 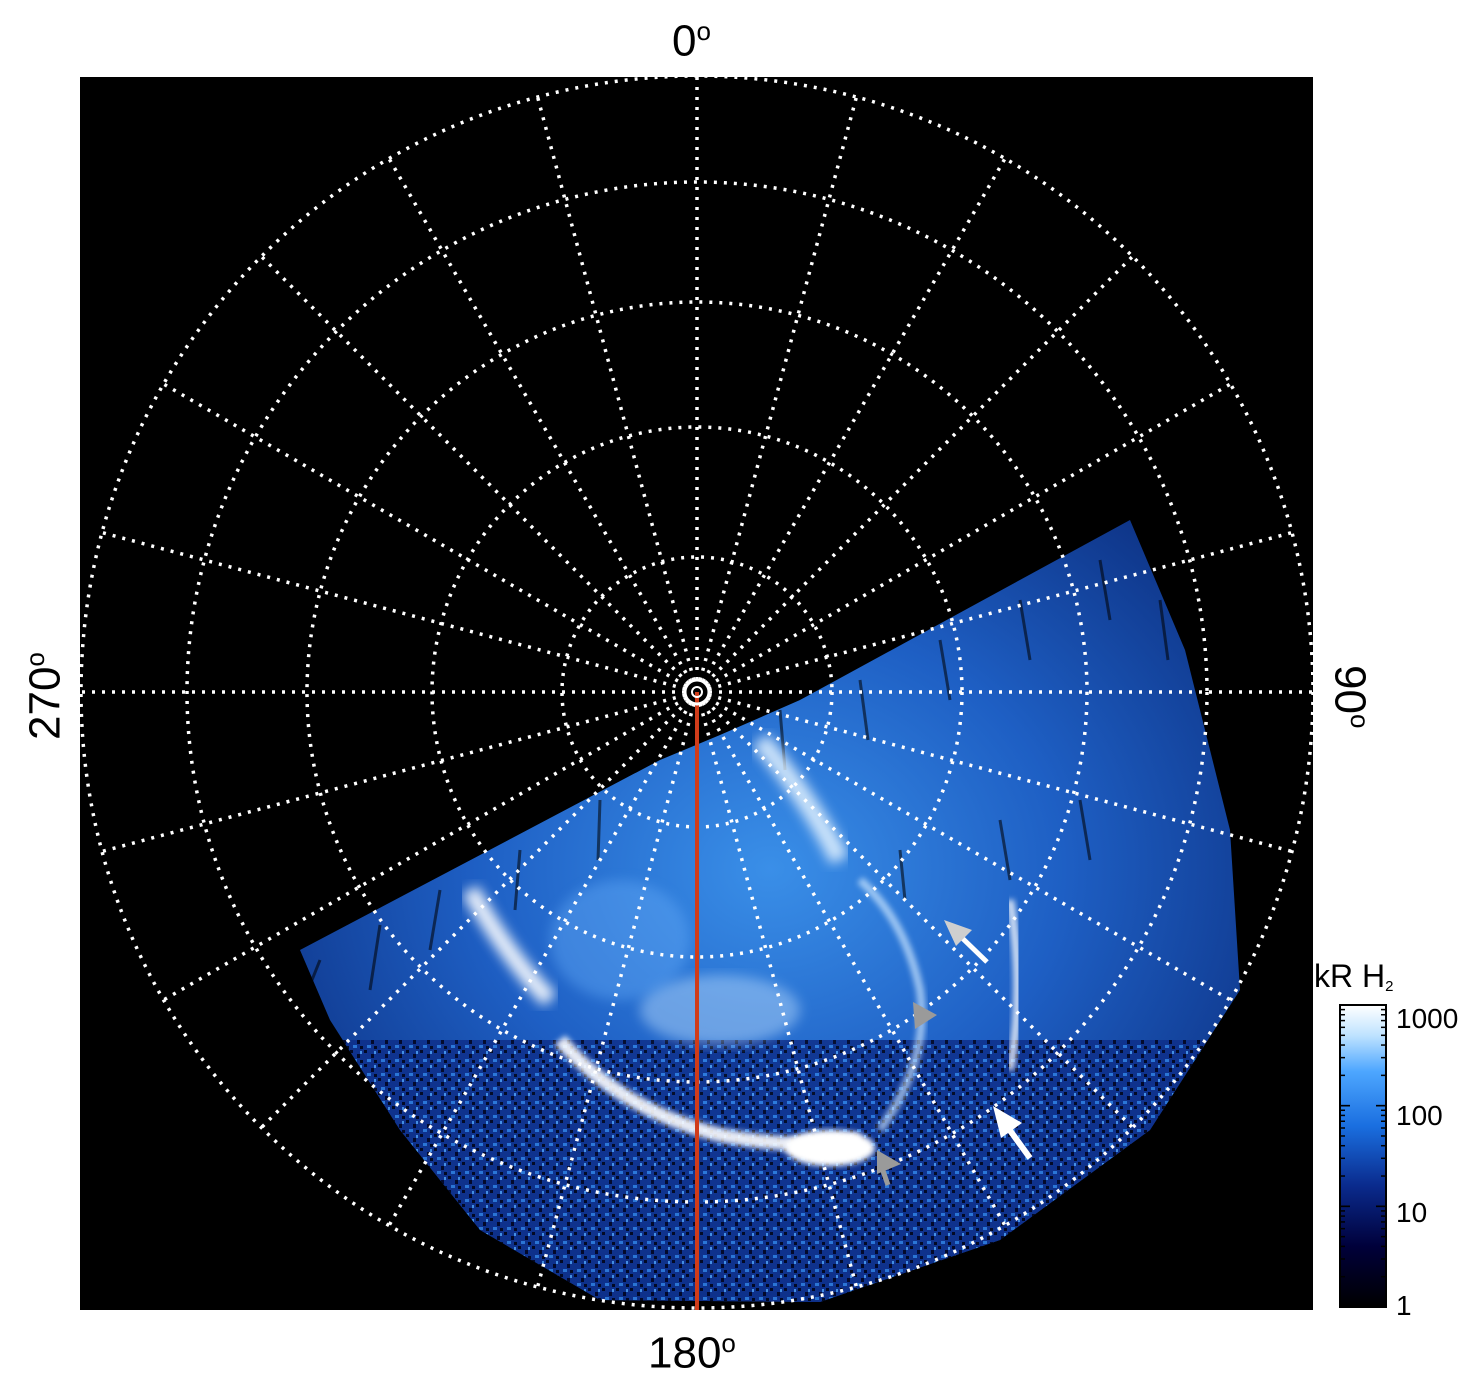 What do you see at coordinates (1427, 1018) in the screenshot?
I see `colorbar-tick-1000: 1000` at bounding box center [1427, 1018].